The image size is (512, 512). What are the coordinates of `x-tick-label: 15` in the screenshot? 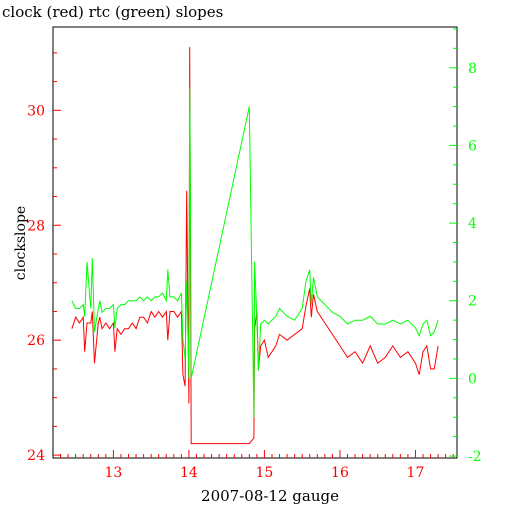 It's located at (265, 473).